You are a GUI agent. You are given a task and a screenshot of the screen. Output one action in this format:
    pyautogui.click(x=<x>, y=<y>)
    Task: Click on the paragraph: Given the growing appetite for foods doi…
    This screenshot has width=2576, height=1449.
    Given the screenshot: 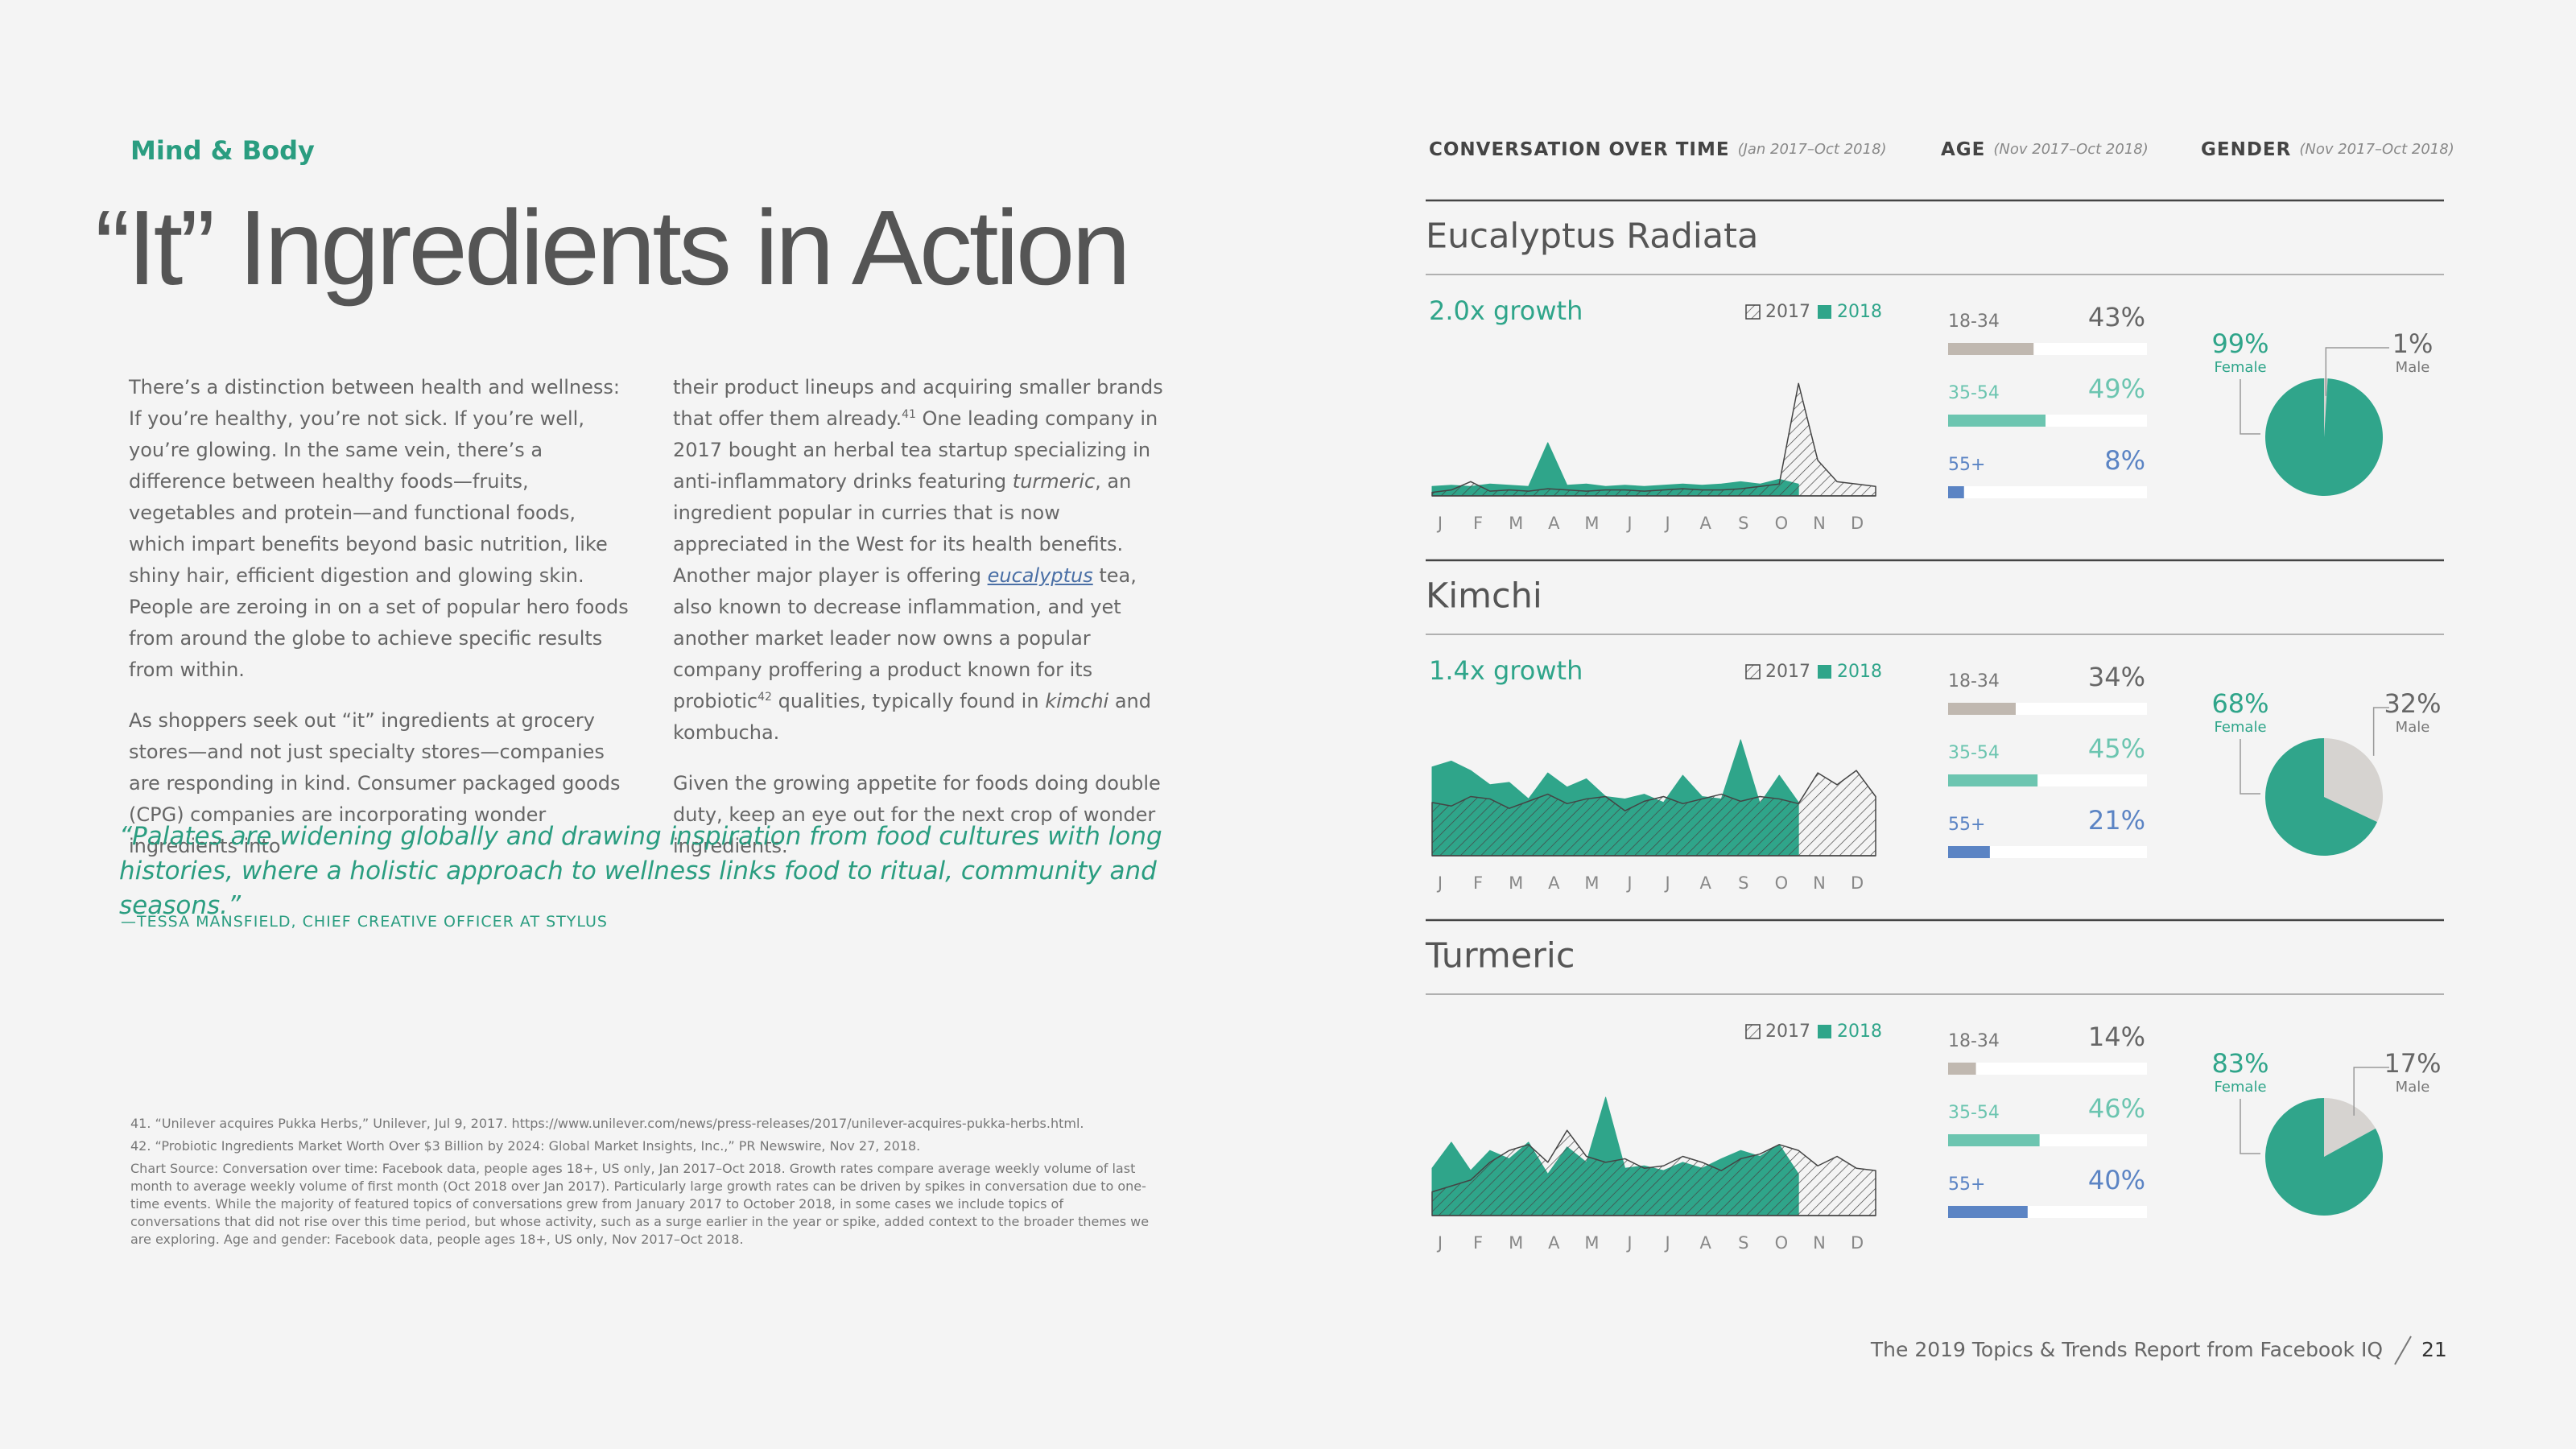 What is the action you would take?
    pyautogui.click(x=926, y=815)
    